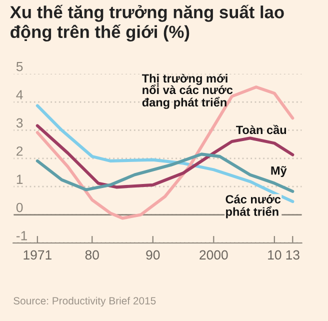  What do you see at coordinates (21, 235) in the screenshot?
I see `y-tick-label: -1` at bounding box center [21, 235].